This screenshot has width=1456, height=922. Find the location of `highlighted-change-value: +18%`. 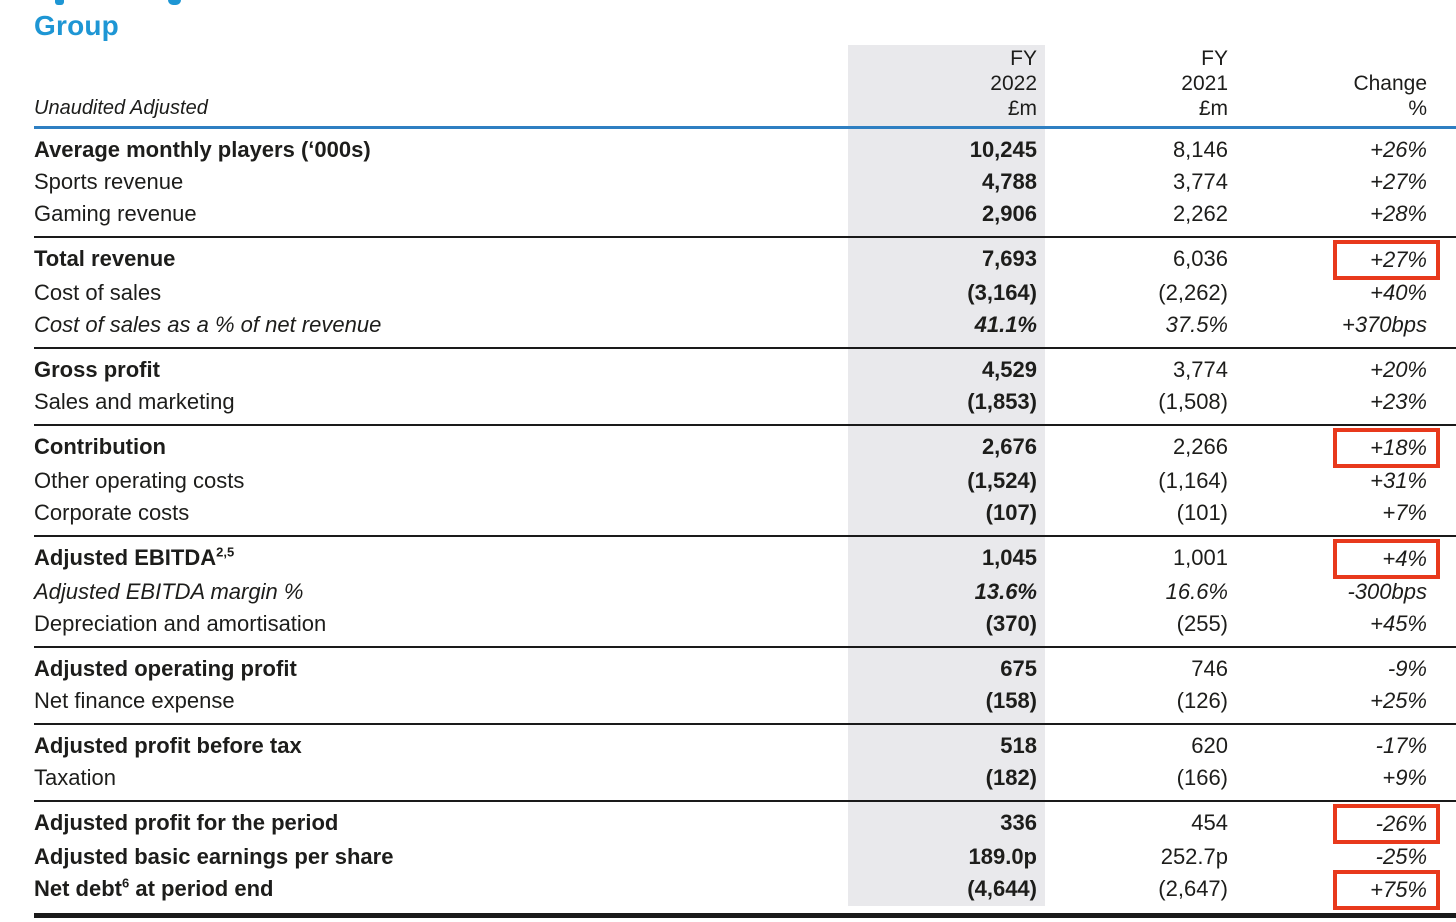

highlighted-change-value: +18% is located at coordinates (1386, 448).